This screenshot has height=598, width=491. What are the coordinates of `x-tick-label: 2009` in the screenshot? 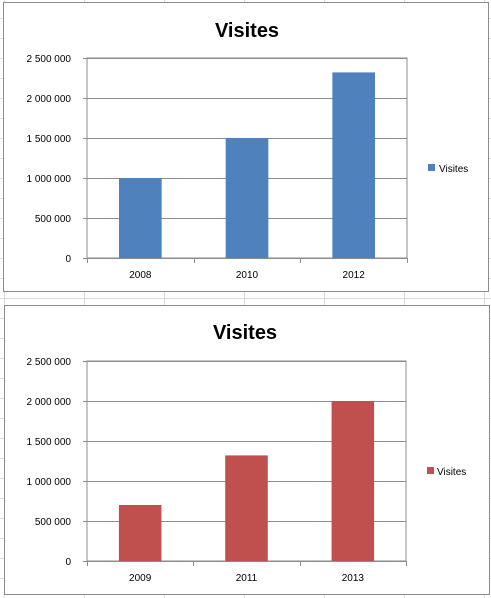 It's located at (140, 578).